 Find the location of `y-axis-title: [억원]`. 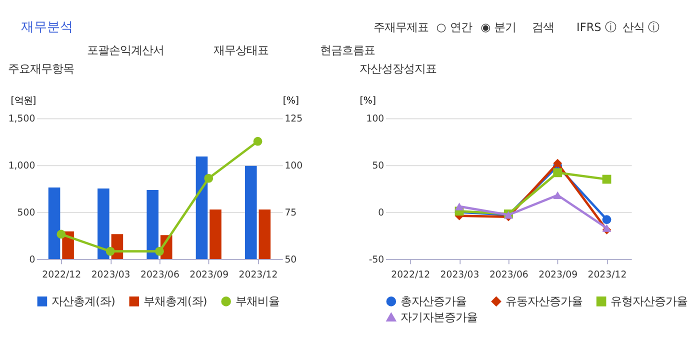

y-axis-title: [억원] is located at coordinates (23, 101).